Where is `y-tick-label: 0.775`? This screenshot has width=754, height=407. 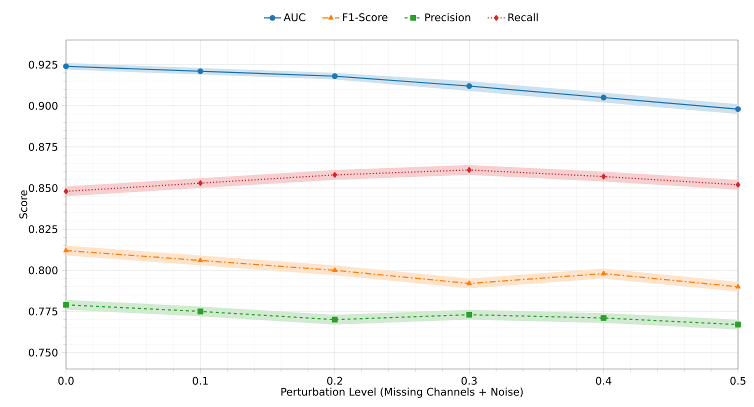
y-tick-label: 0.775 is located at coordinates (43, 311).